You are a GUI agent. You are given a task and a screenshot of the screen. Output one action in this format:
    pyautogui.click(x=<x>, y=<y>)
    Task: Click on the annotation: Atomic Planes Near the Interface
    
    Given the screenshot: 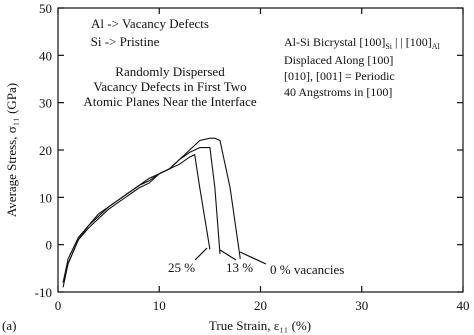 What is the action you would take?
    pyautogui.click(x=169, y=101)
    